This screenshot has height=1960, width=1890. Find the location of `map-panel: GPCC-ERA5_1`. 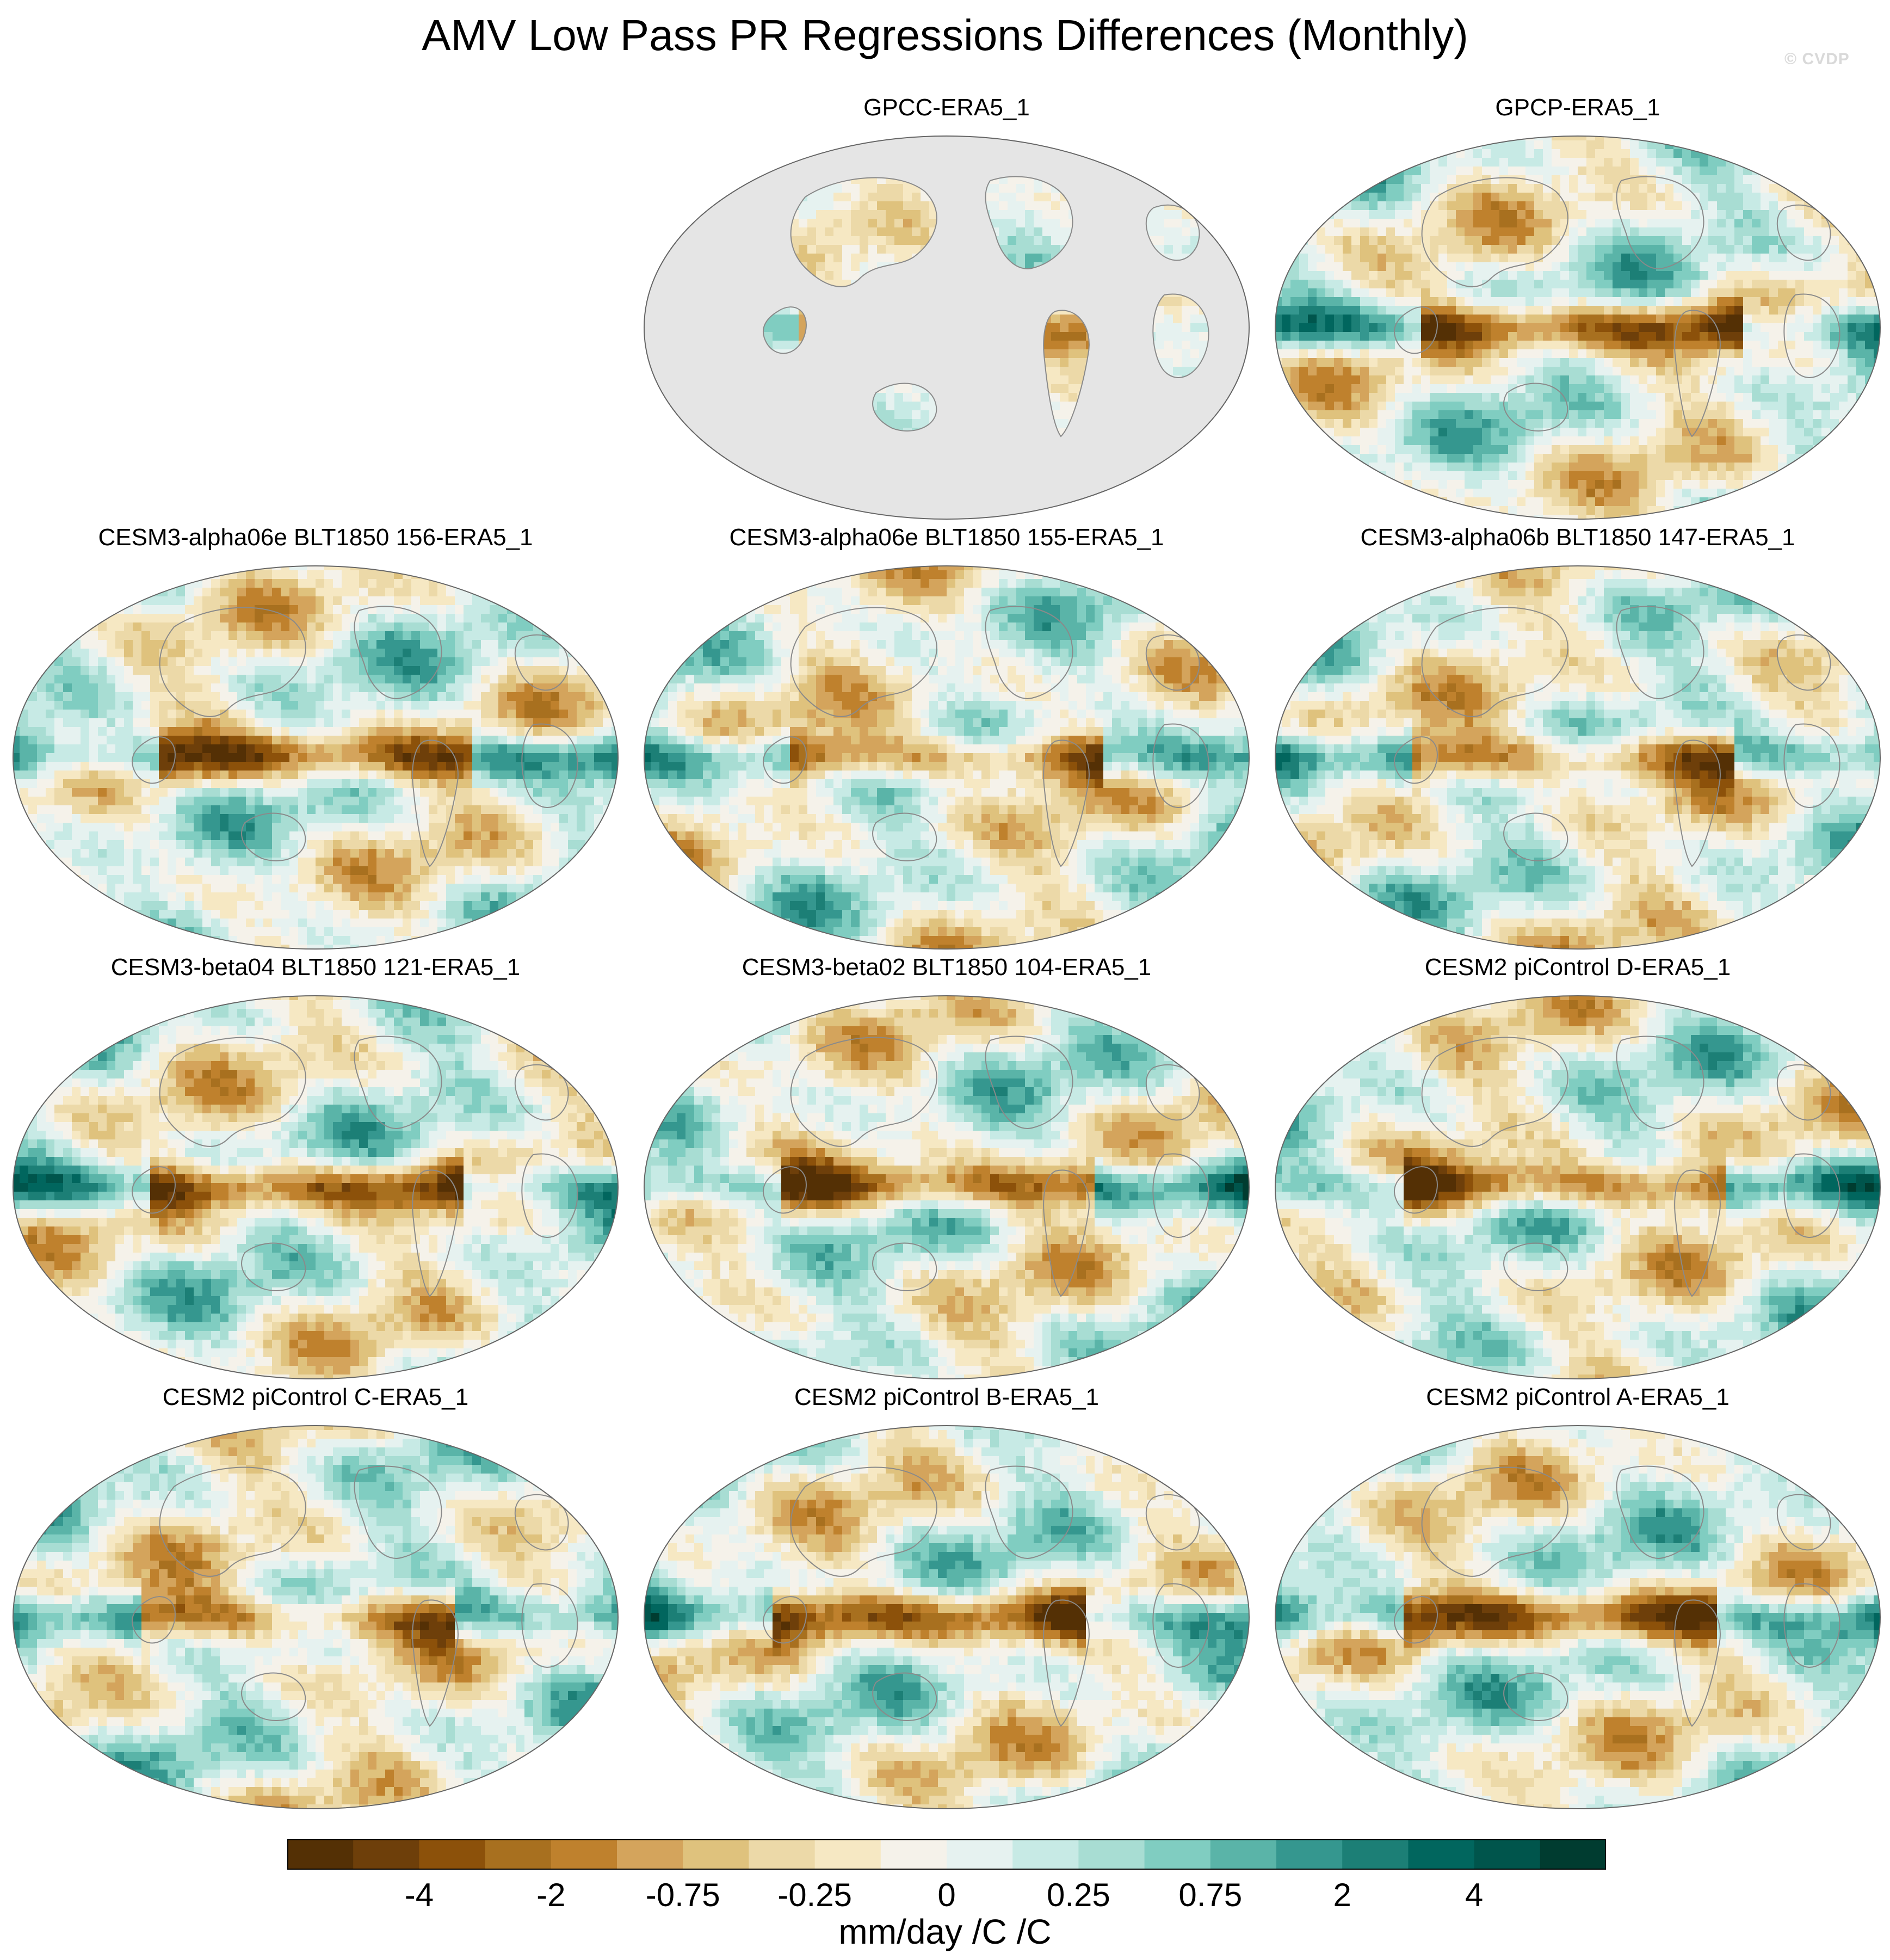

map-panel: GPCC-ERA5_1 is located at coordinates (947, 310).